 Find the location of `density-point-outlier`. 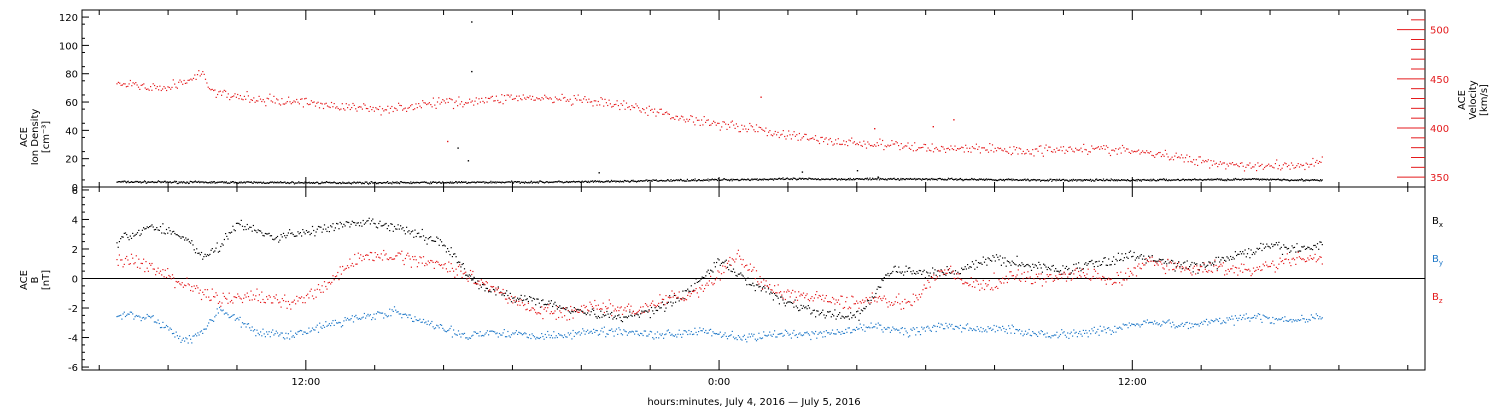

density-point-outlier is located at coordinates (857, 171).